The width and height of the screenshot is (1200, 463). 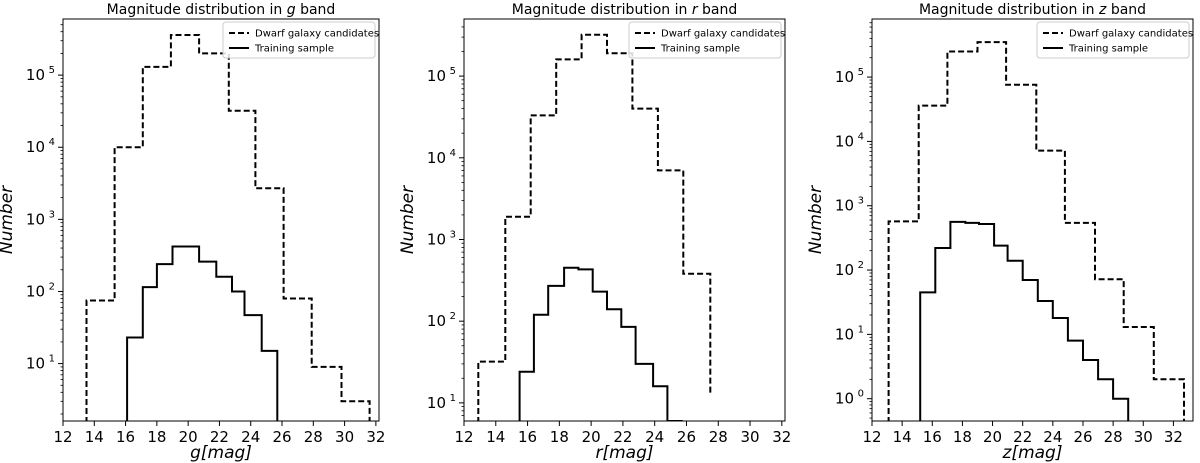 I want to click on x-axis-label: r[mag], so click(x=624, y=453).